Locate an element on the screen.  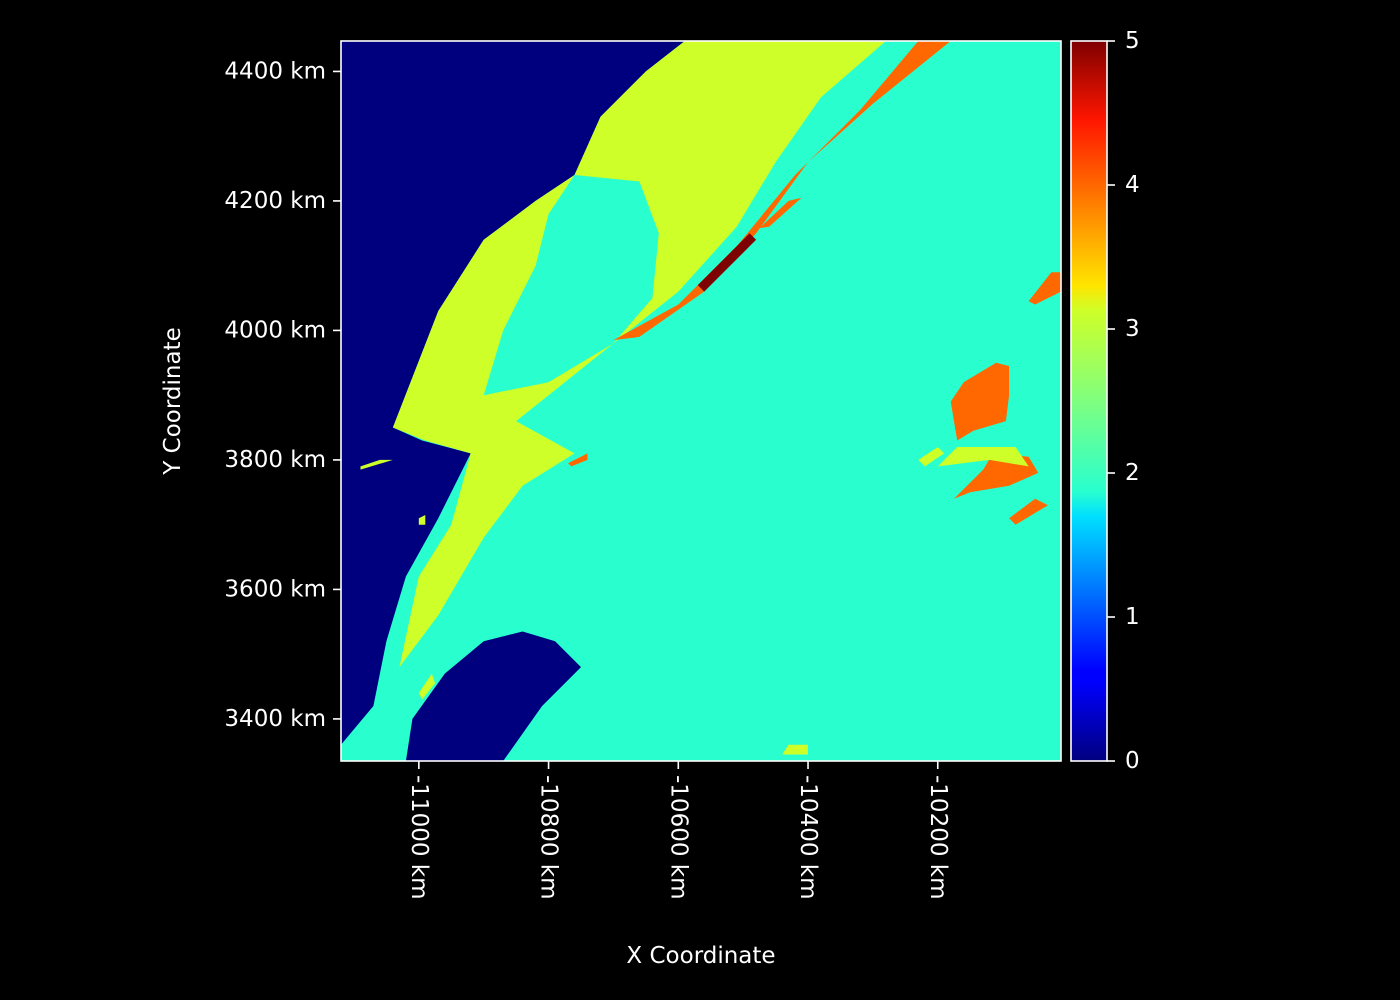
x-tick-label: -10400 km is located at coordinates (808, 837).